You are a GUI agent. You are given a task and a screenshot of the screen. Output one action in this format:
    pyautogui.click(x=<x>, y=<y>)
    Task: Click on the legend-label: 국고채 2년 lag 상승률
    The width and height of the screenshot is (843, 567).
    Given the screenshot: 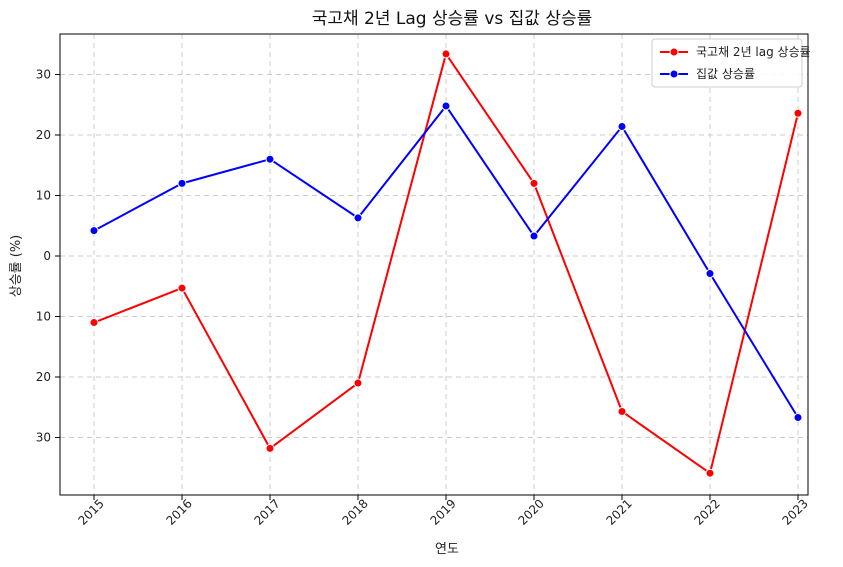 What is the action you would take?
    pyautogui.click(x=753, y=52)
    